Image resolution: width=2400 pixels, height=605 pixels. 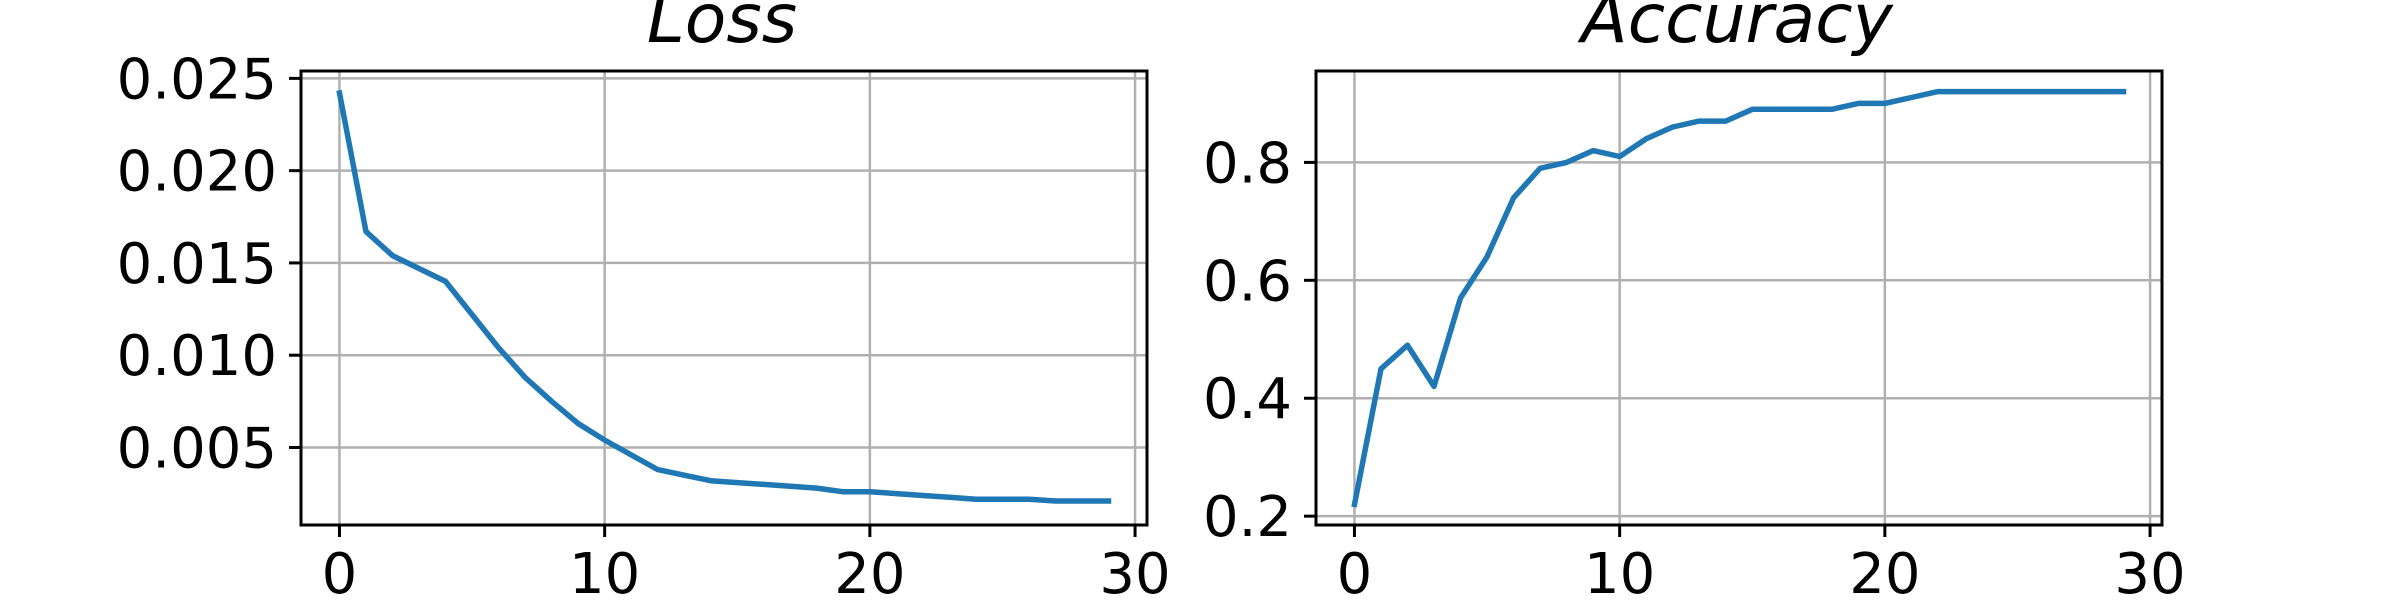 I want to click on accuracy-xtick-label-2: 20, so click(x=1884, y=571).